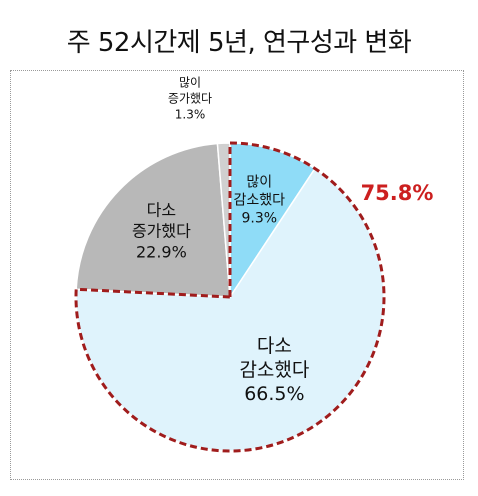 The width and height of the screenshot is (478, 496). Describe the element at coordinates (397, 193) in the screenshot. I see `group-annotation-label: 75.8%` at that location.